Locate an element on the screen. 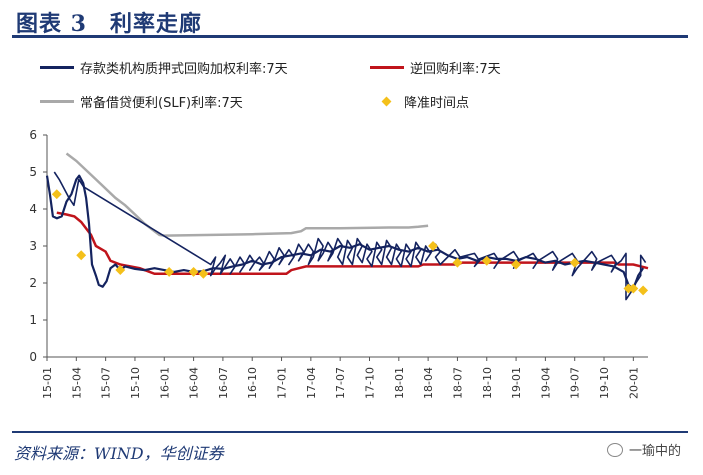 The width and height of the screenshot is (703, 475). x-tick-label: 20-01 is located at coordinates (633, 383).